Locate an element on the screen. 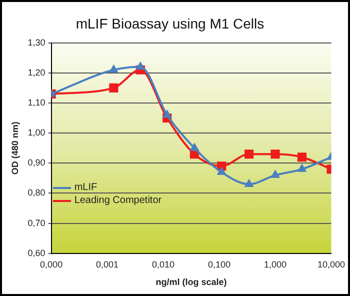 This screenshot has height=296, width=350. y-tick-label: 1,30 is located at coordinates (37, 42).